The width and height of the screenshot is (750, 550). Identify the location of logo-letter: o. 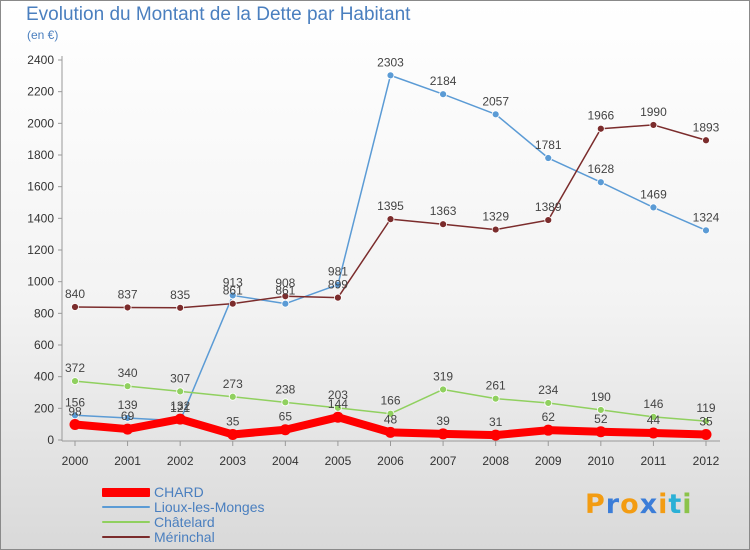
(630, 504).